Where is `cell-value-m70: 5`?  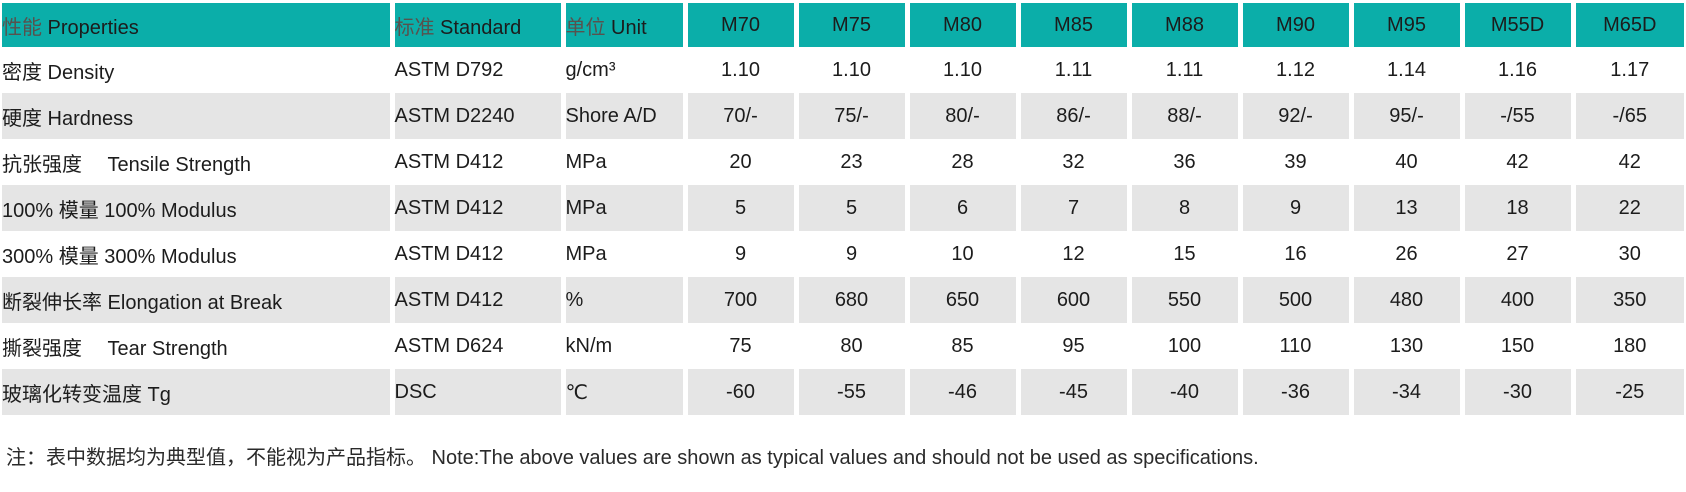
cell-value-m70: 5 is located at coordinates (739, 208).